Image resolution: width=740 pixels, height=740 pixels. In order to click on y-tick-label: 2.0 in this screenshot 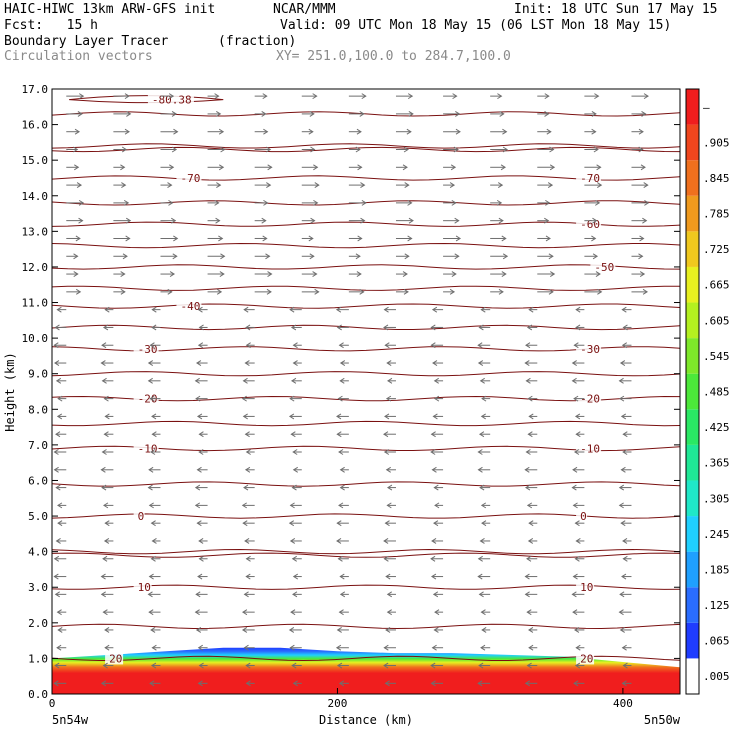, I will do `click(38, 623)`.